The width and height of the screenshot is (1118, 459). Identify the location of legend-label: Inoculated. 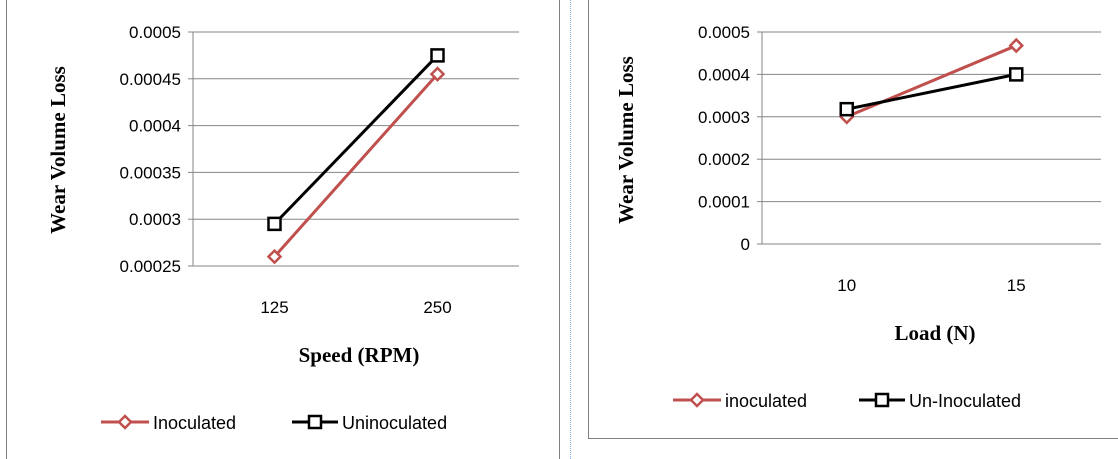
(194, 423).